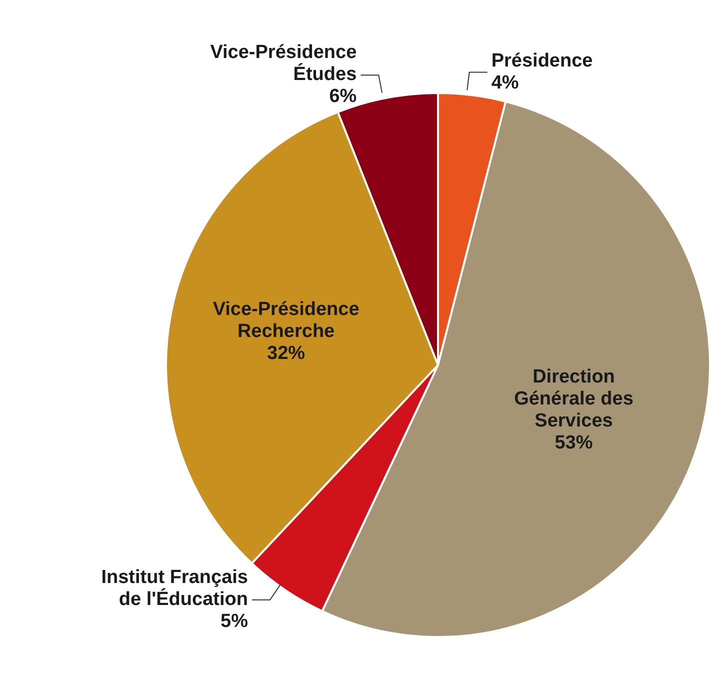 The width and height of the screenshot is (718, 683). What do you see at coordinates (234, 621) in the screenshot?
I see `data-label: 5%` at bounding box center [234, 621].